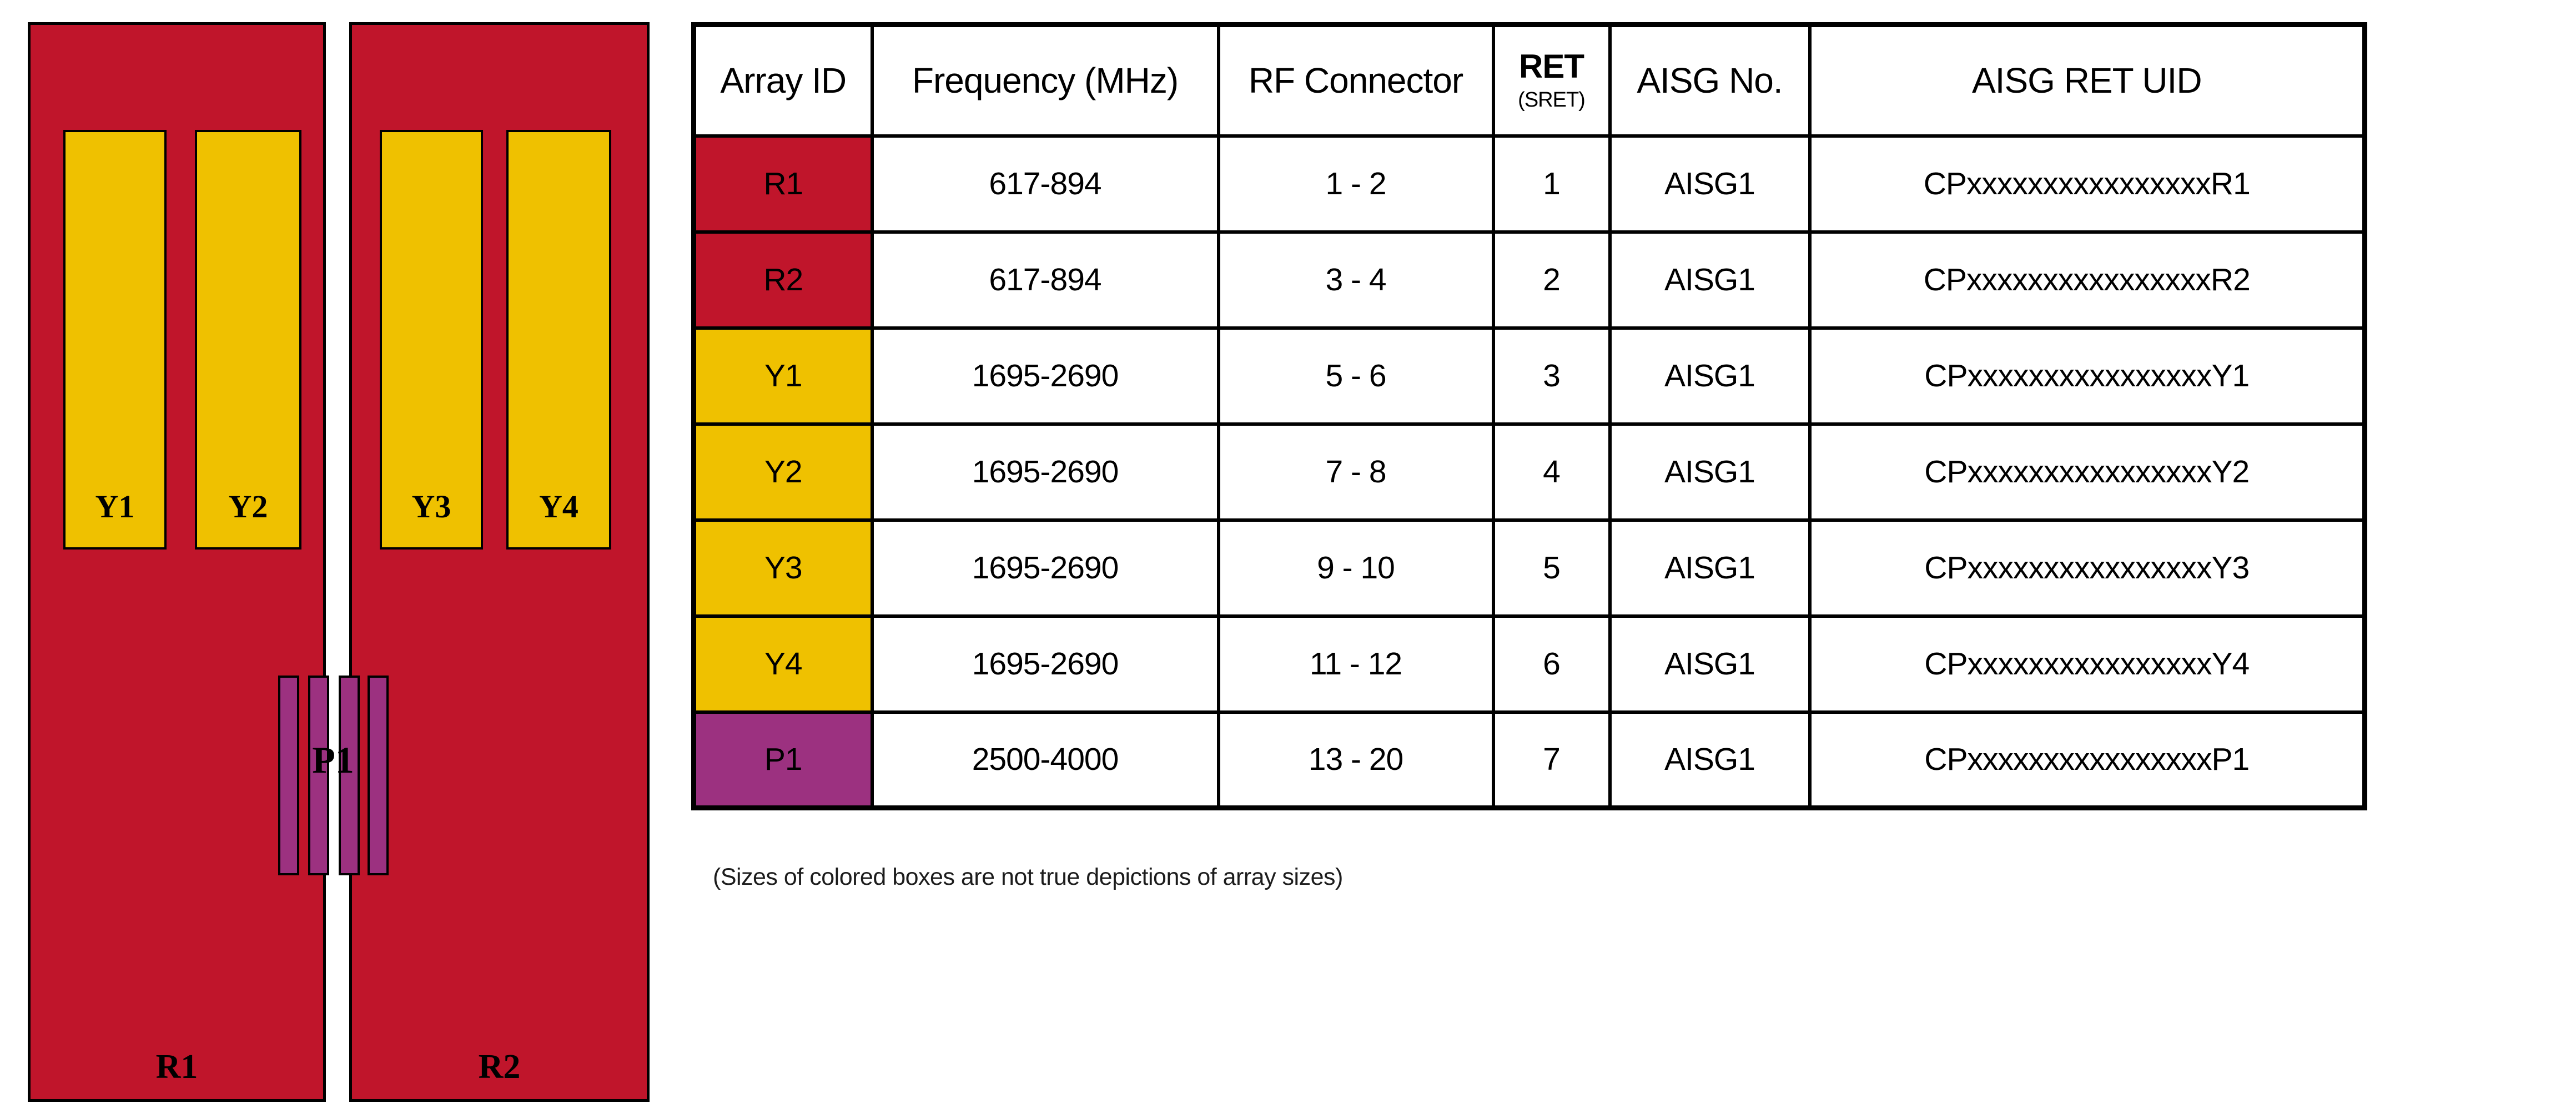 The width and height of the screenshot is (2576, 1119). I want to click on array-id-cell: R2, so click(783, 280).